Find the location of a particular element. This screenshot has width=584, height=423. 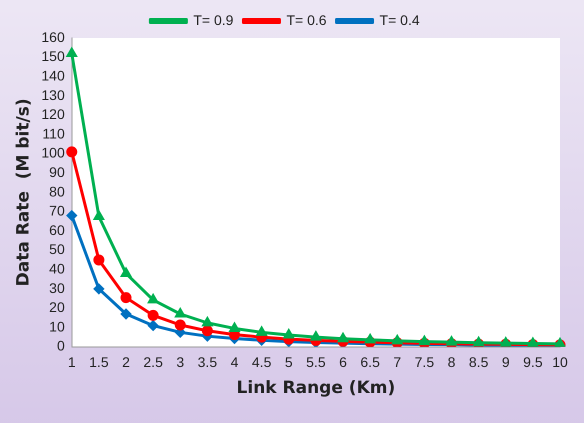

y-tick-label: 70 is located at coordinates (57, 210).